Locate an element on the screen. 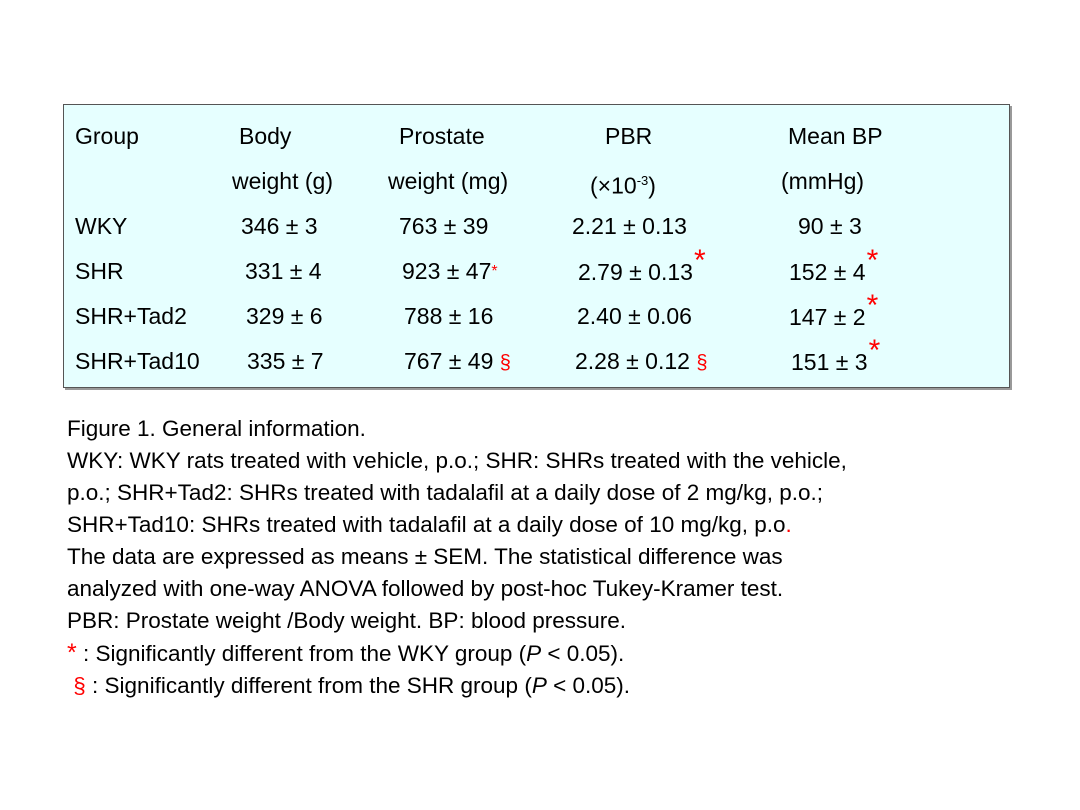  row-bp: 147 ± 2* is located at coordinates (834, 310).